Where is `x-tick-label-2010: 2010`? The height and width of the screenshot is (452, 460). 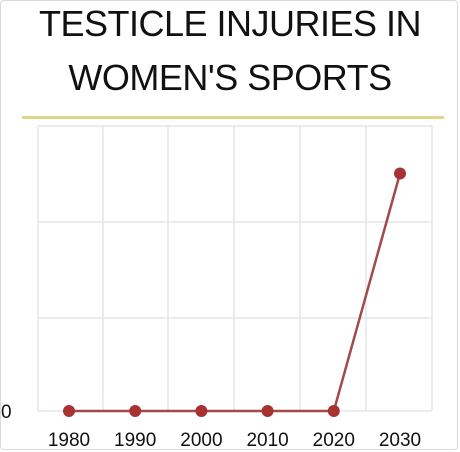
x-tick-label-2010: 2010 is located at coordinates (267, 440).